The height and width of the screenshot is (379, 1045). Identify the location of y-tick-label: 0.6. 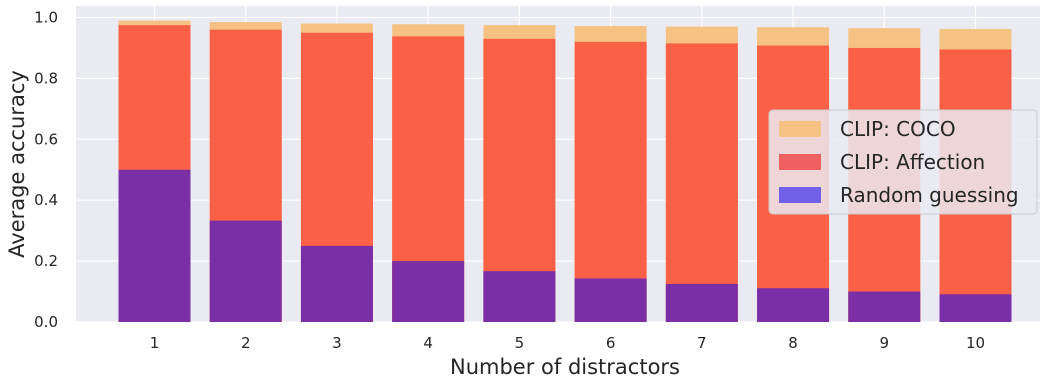
(46, 139).